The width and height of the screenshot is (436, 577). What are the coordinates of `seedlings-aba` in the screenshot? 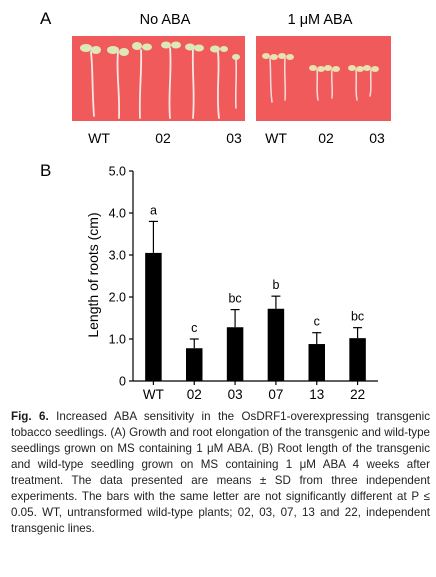 It's located at (320, 80).